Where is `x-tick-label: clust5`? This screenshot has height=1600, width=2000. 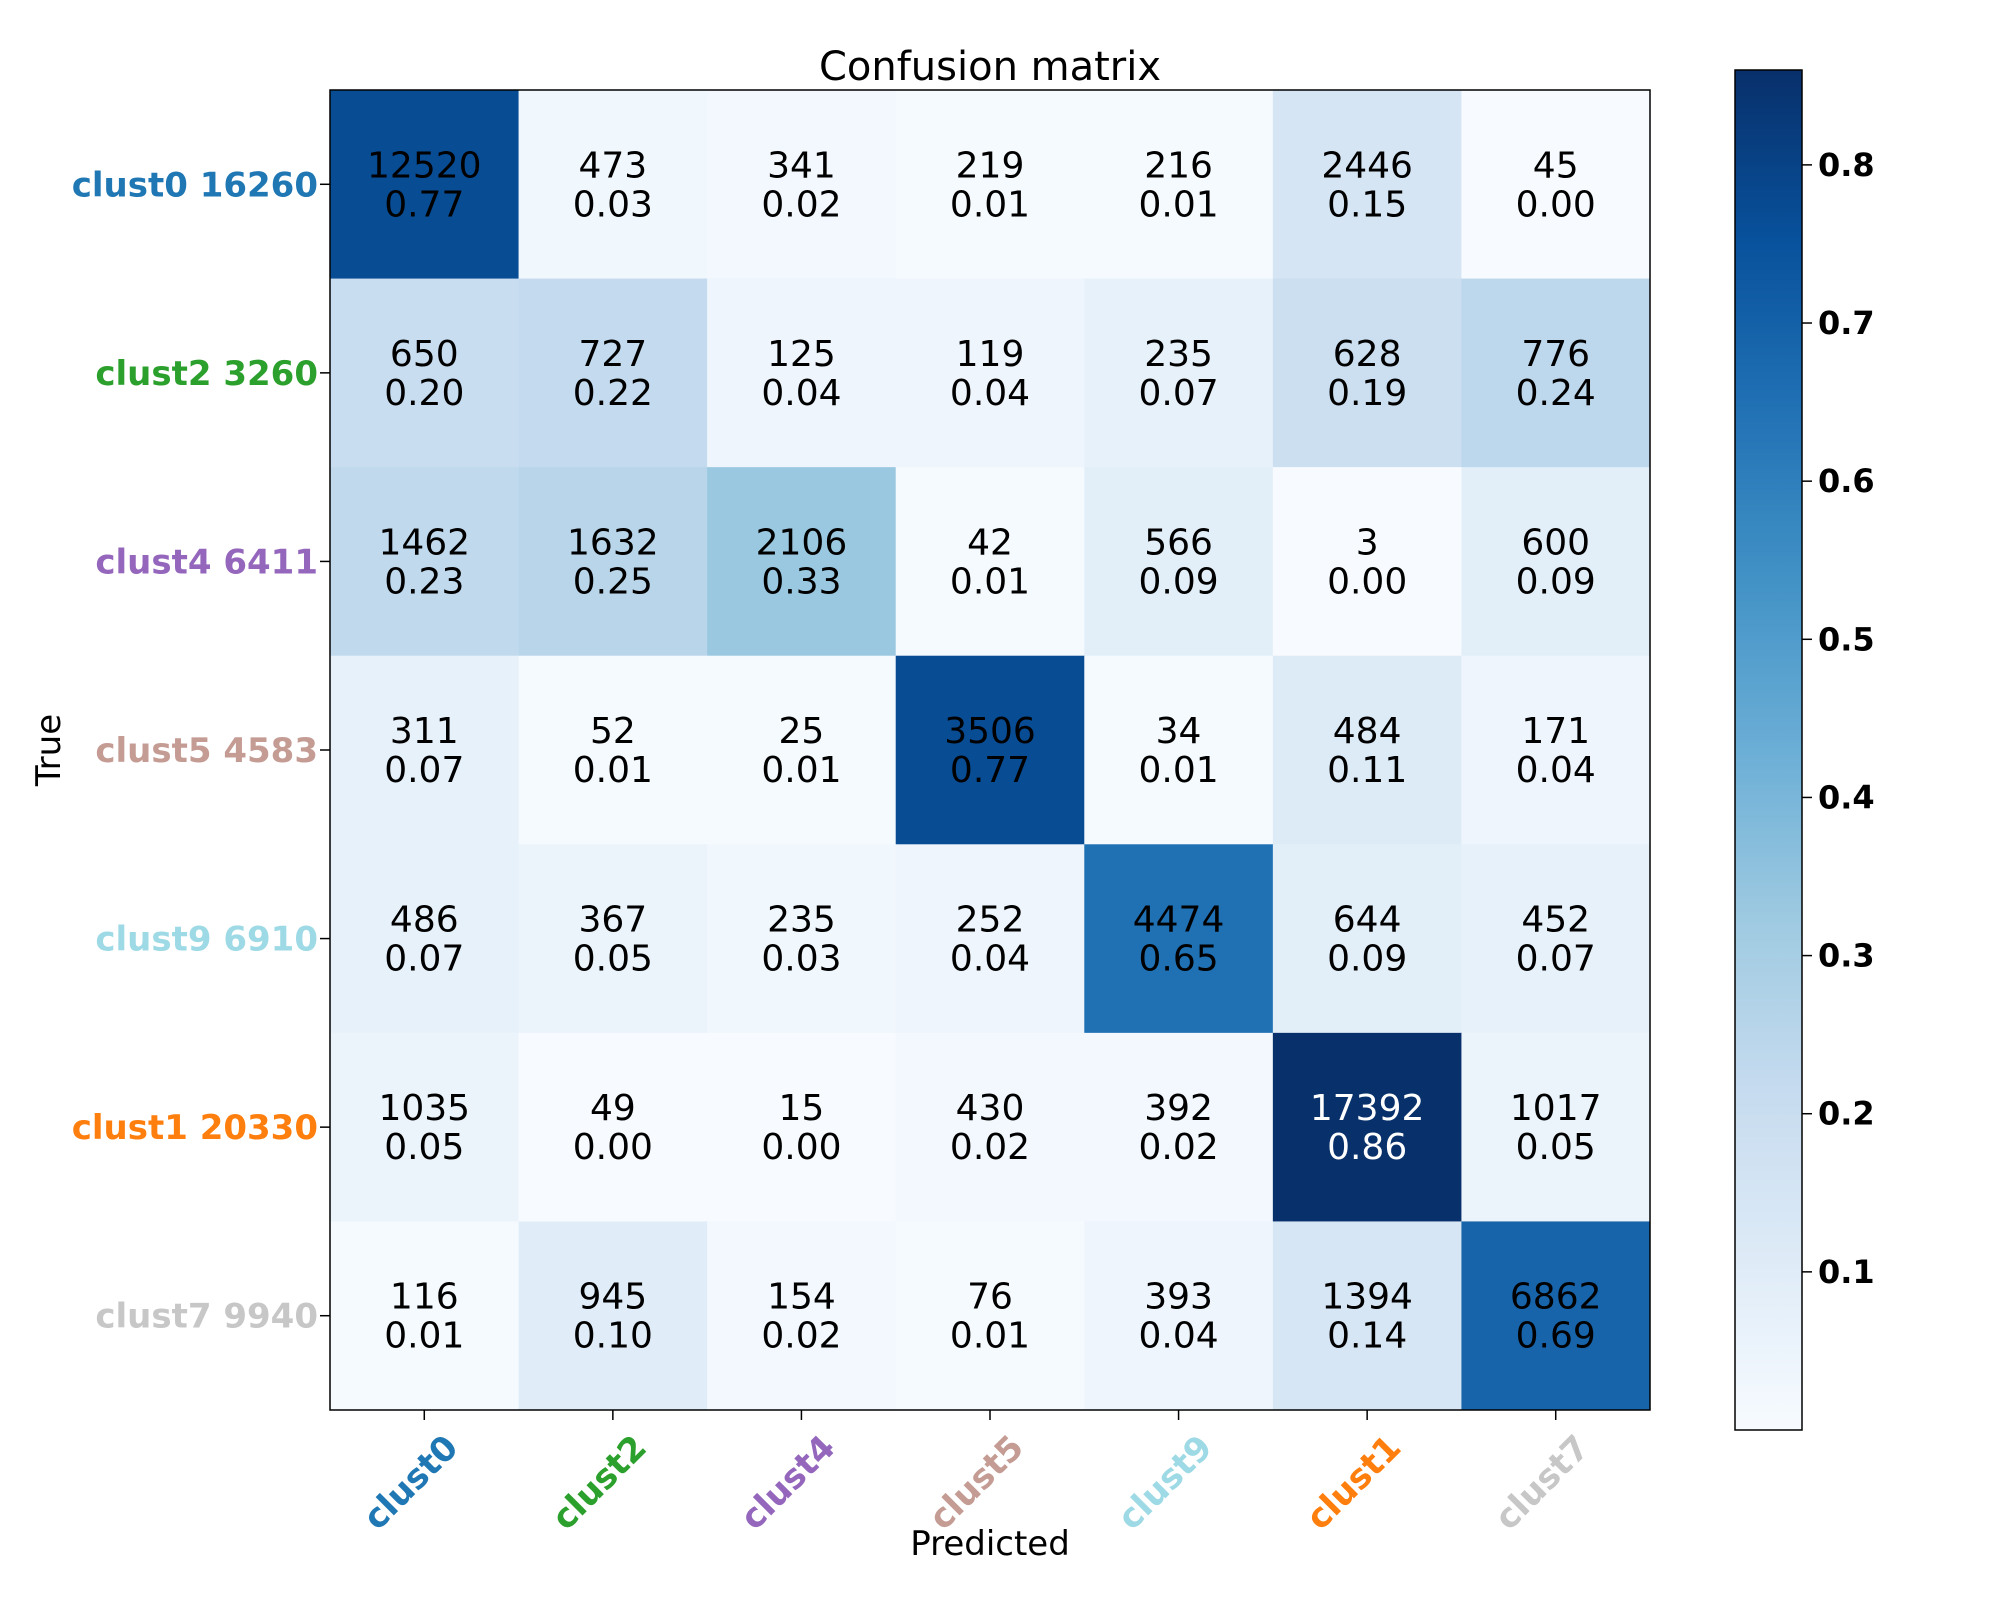 x-tick-label: clust5 is located at coordinates (976, 1483).